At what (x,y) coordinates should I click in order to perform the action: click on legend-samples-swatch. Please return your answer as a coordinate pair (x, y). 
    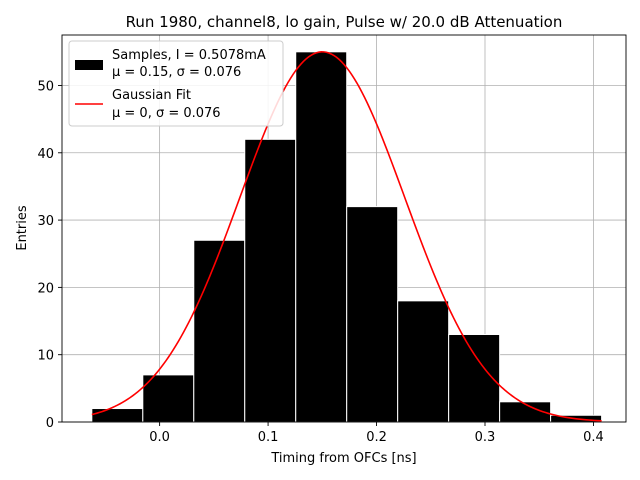
    Looking at the image, I should click on (89, 65).